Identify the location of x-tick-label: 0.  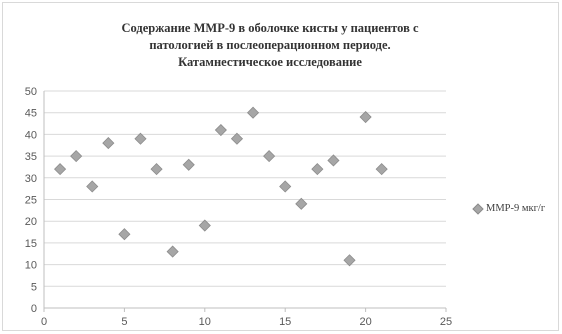
(44, 322).